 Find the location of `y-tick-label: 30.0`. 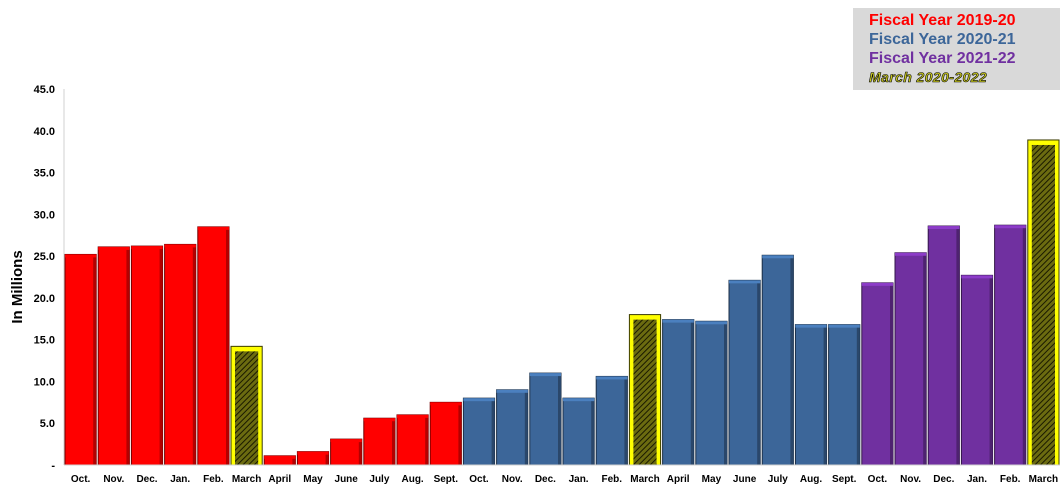

y-tick-label: 30.0 is located at coordinates (44, 215).